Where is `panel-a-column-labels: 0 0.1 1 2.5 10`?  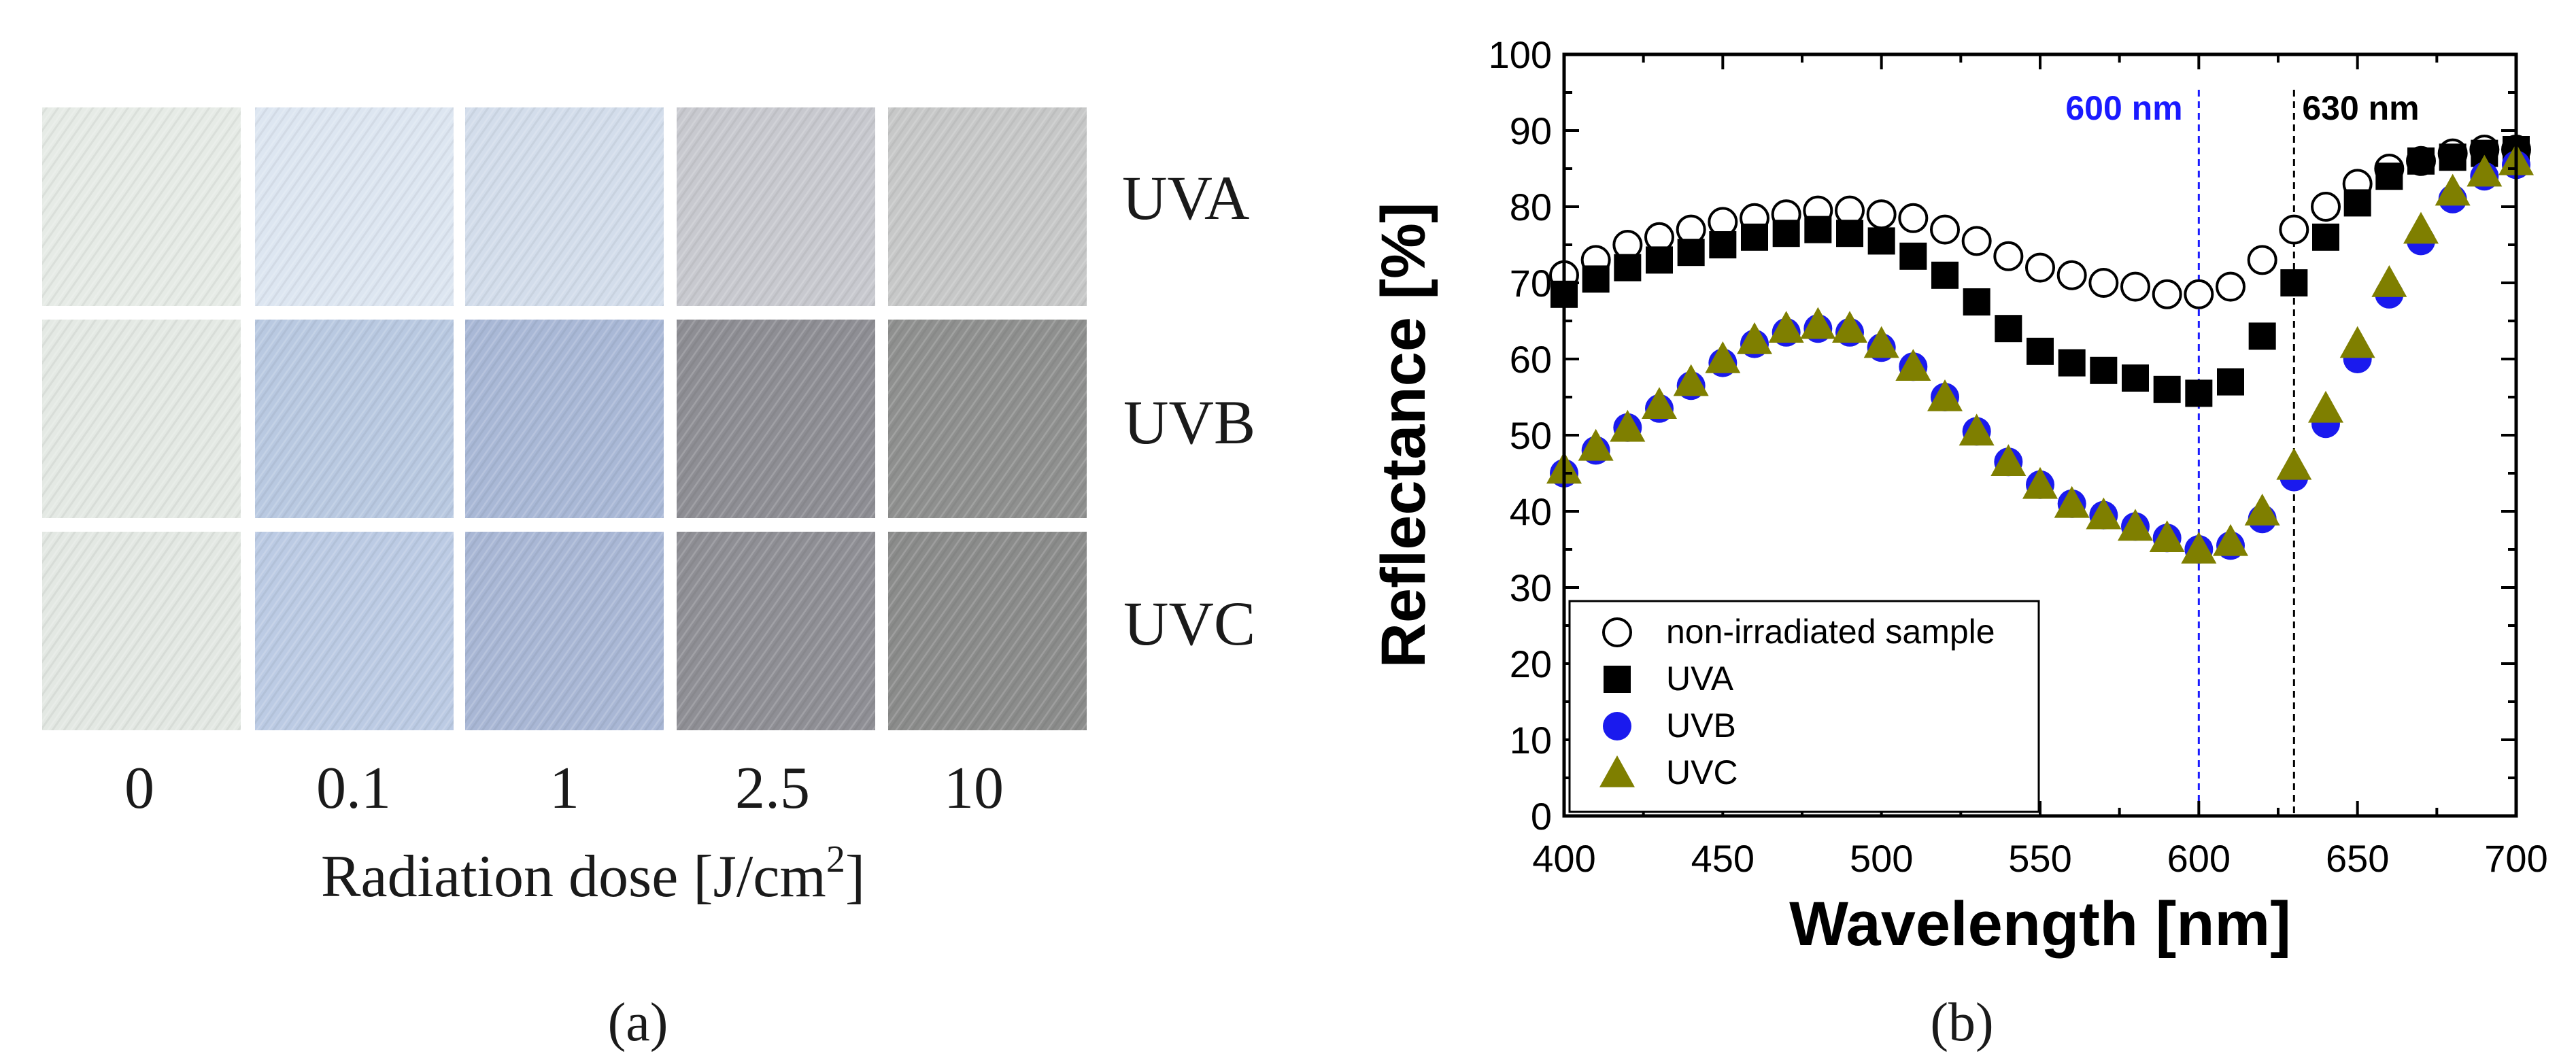 panel-a-column-labels: 0 0.1 1 2.5 10 is located at coordinates (564, 788).